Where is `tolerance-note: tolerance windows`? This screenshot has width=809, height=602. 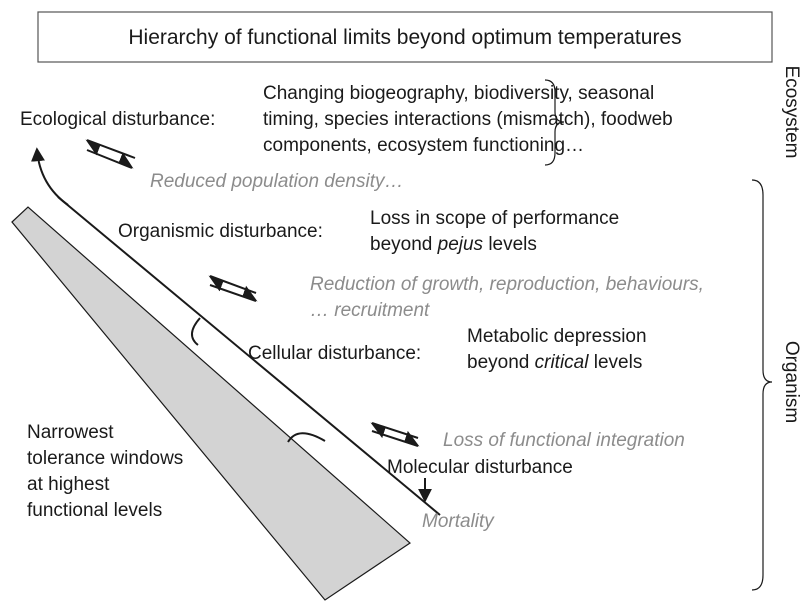 tolerance-note: tolerance windows is located at coordinates (105, 458).